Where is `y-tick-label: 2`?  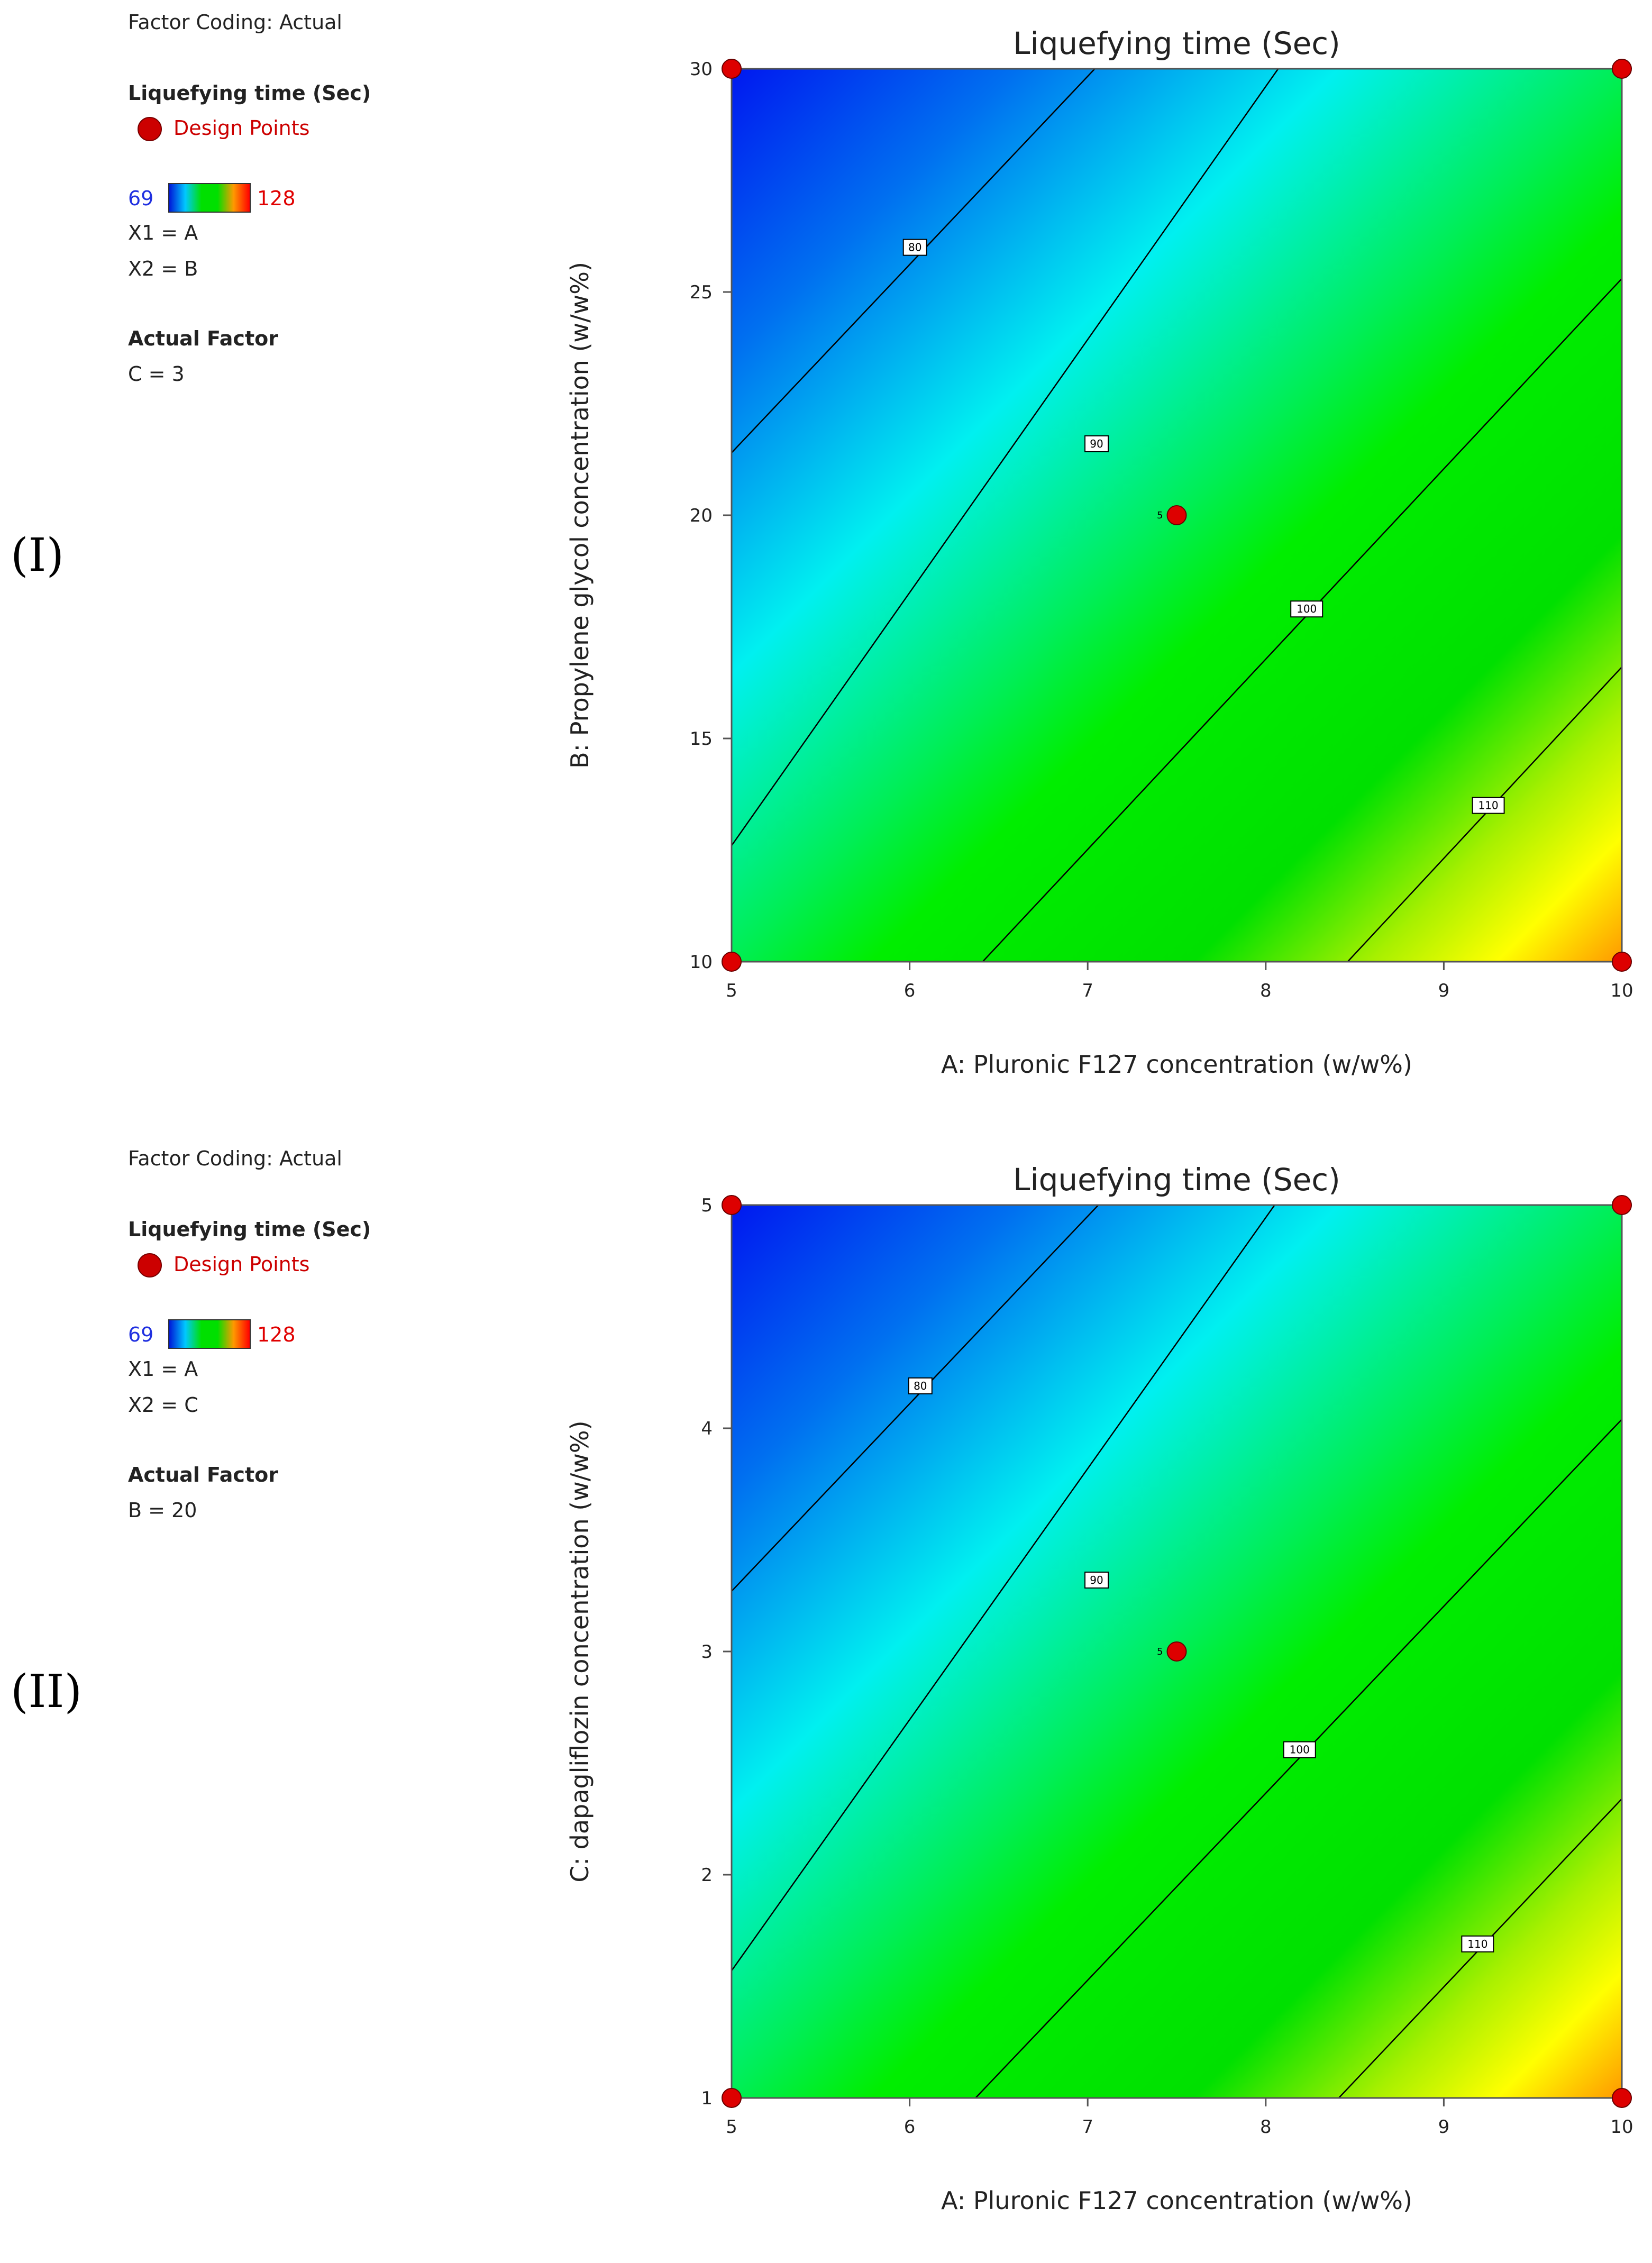 y-tick-label: 2 is located at coordinates (707, 1875).